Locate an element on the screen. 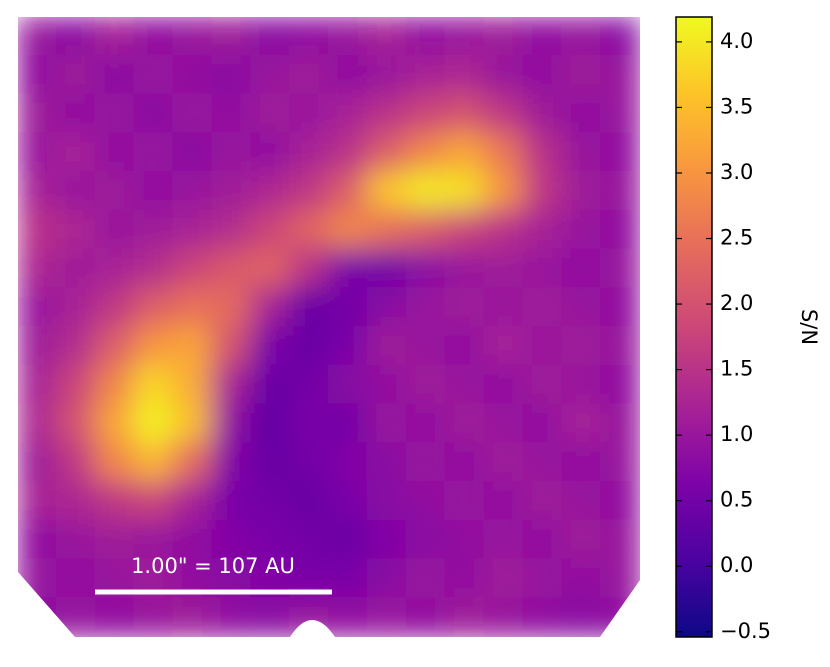 Image resolution: width=830 pixels, height=667 pixels. colorbar-label: S/N is located at coordinates (809, 327).